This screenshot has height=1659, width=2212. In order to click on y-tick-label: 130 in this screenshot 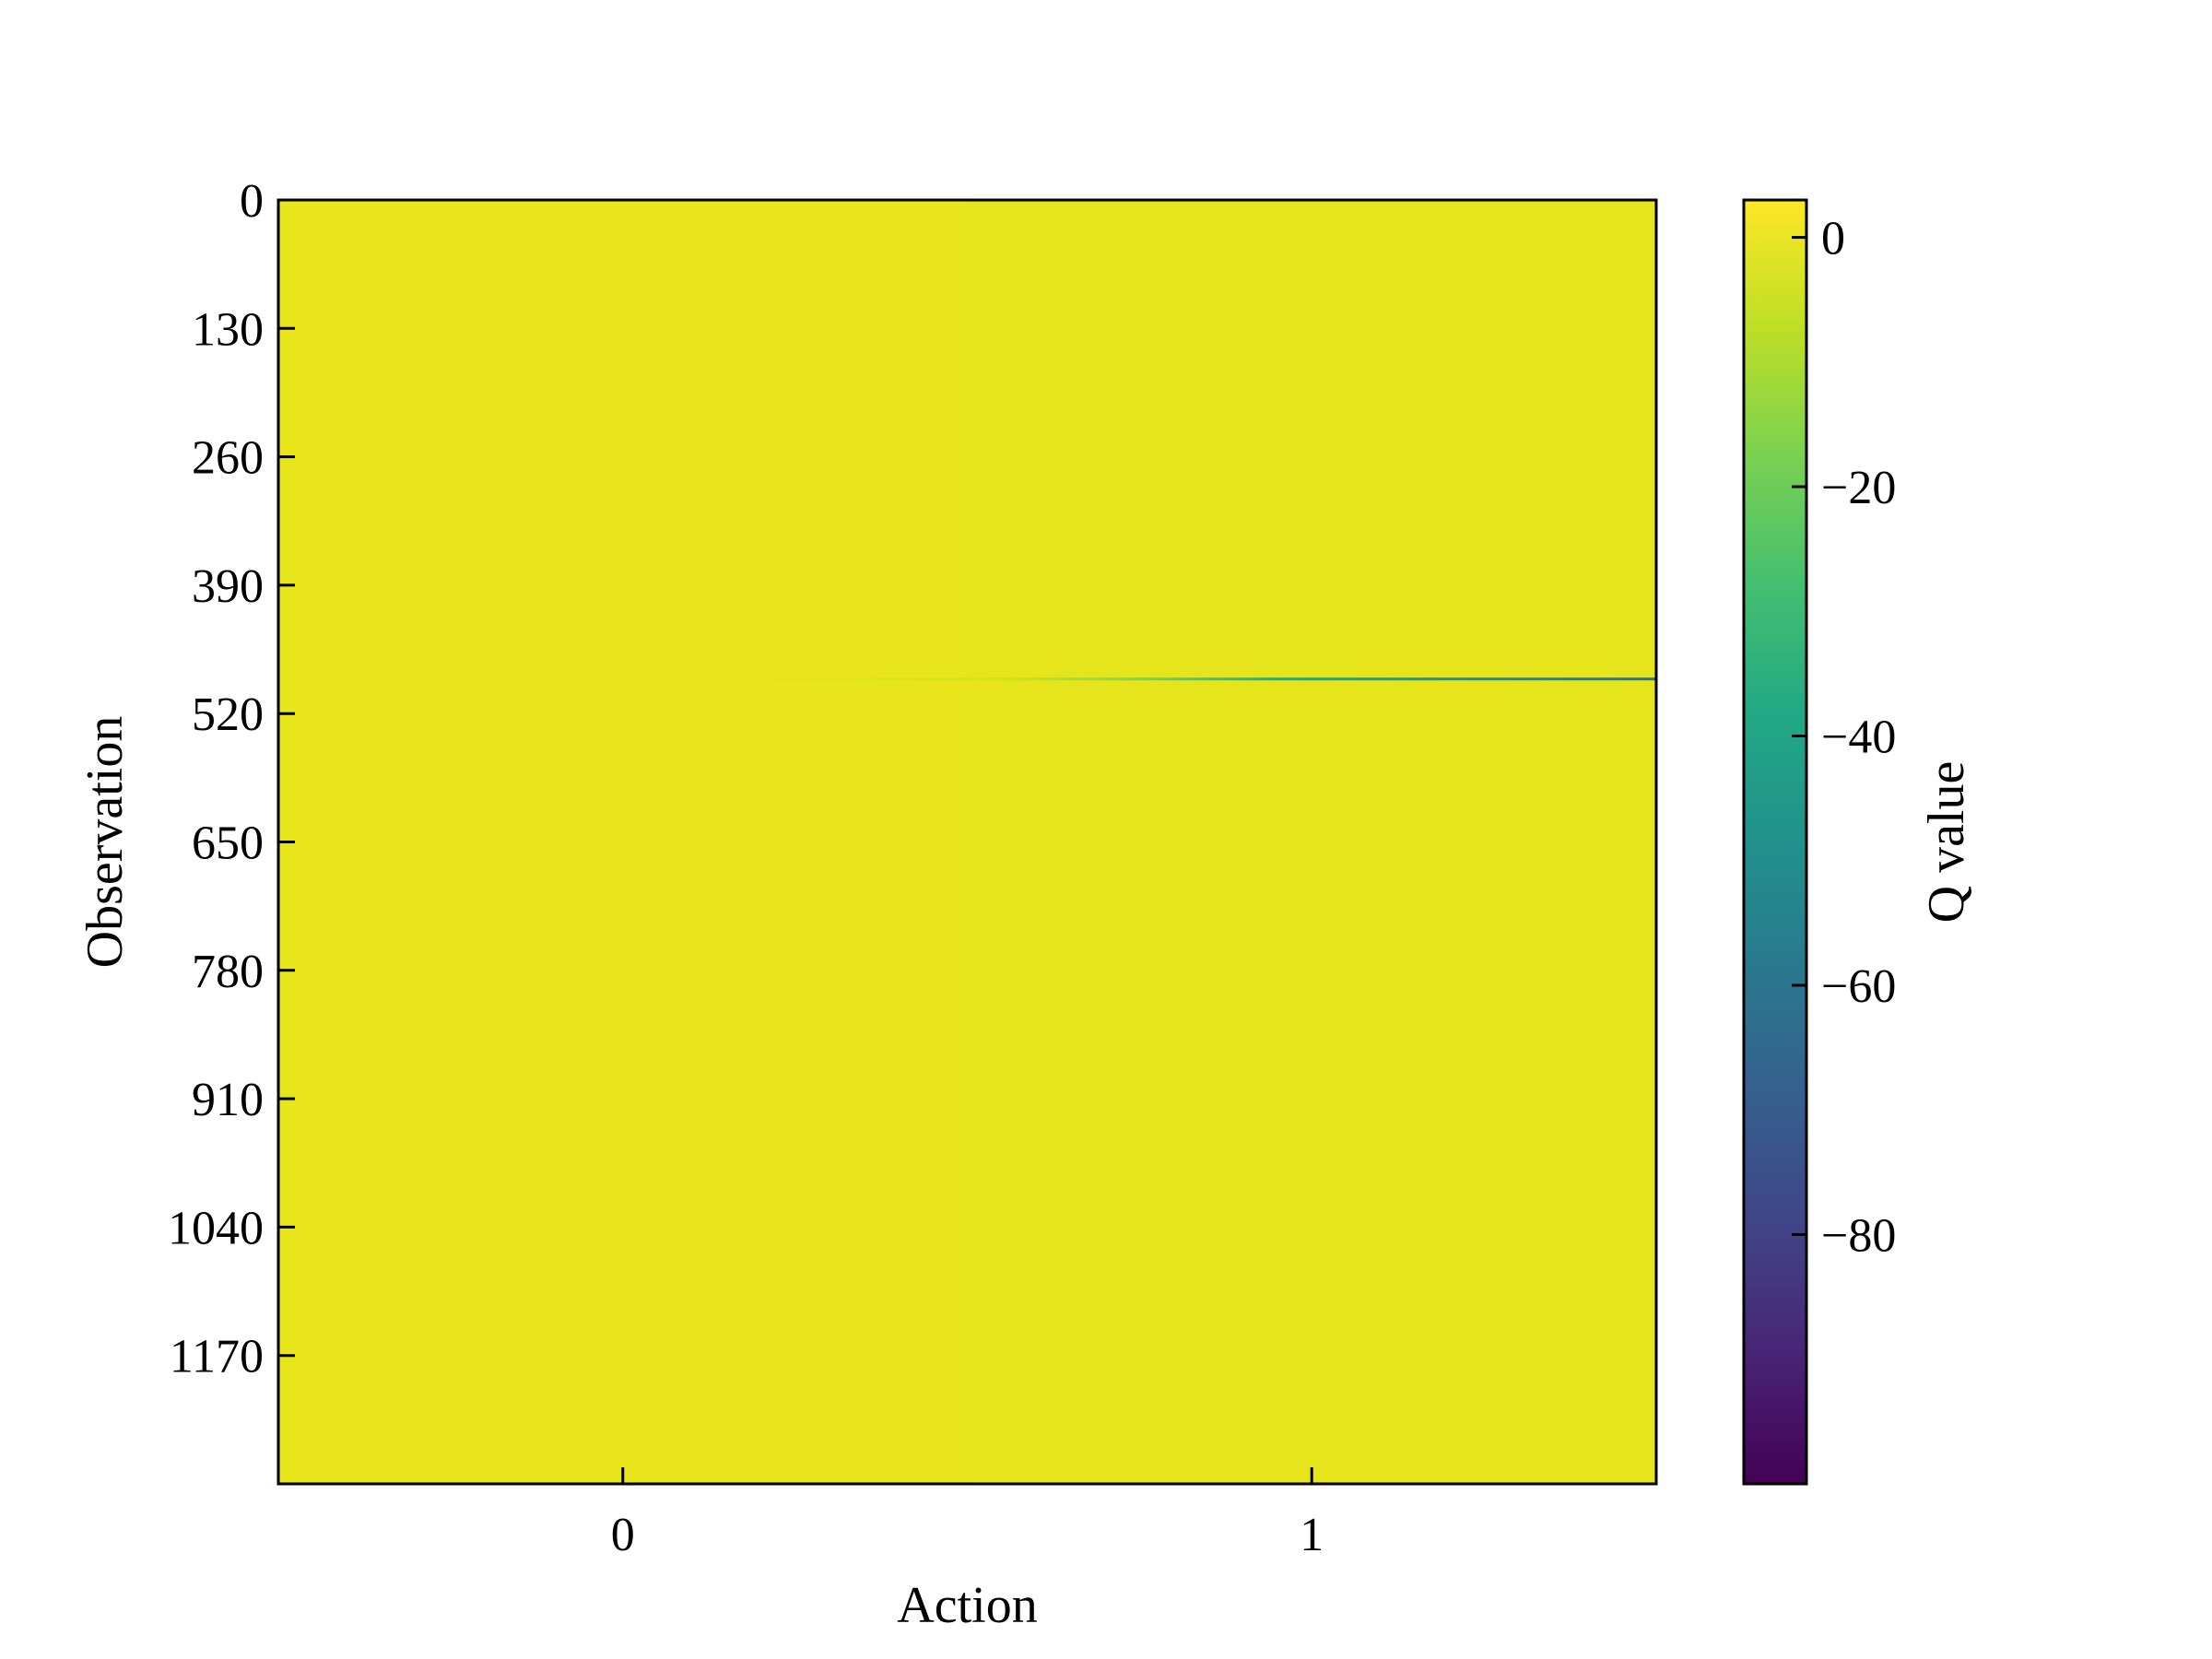, I will do `click(228, 329)`.